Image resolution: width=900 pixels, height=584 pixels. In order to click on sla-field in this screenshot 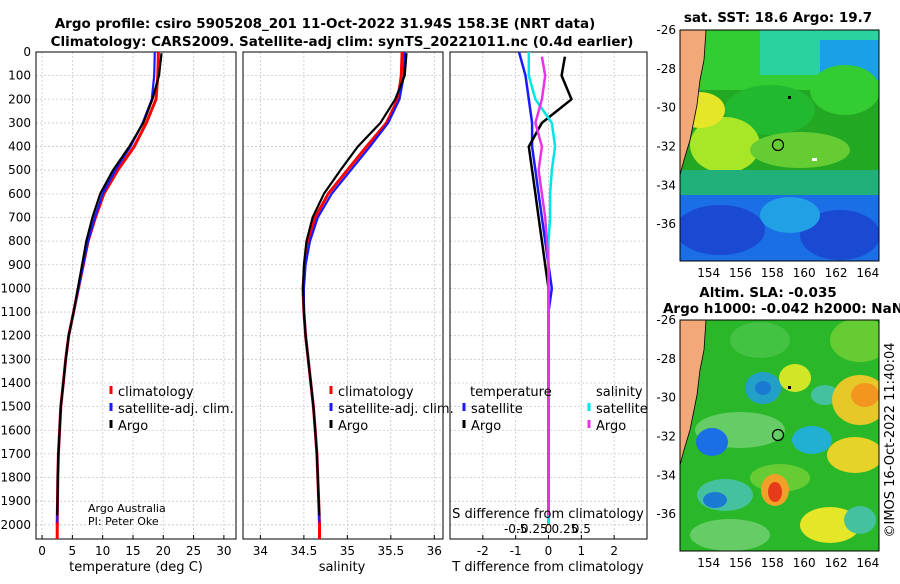, I will do `click(779, 435)`.